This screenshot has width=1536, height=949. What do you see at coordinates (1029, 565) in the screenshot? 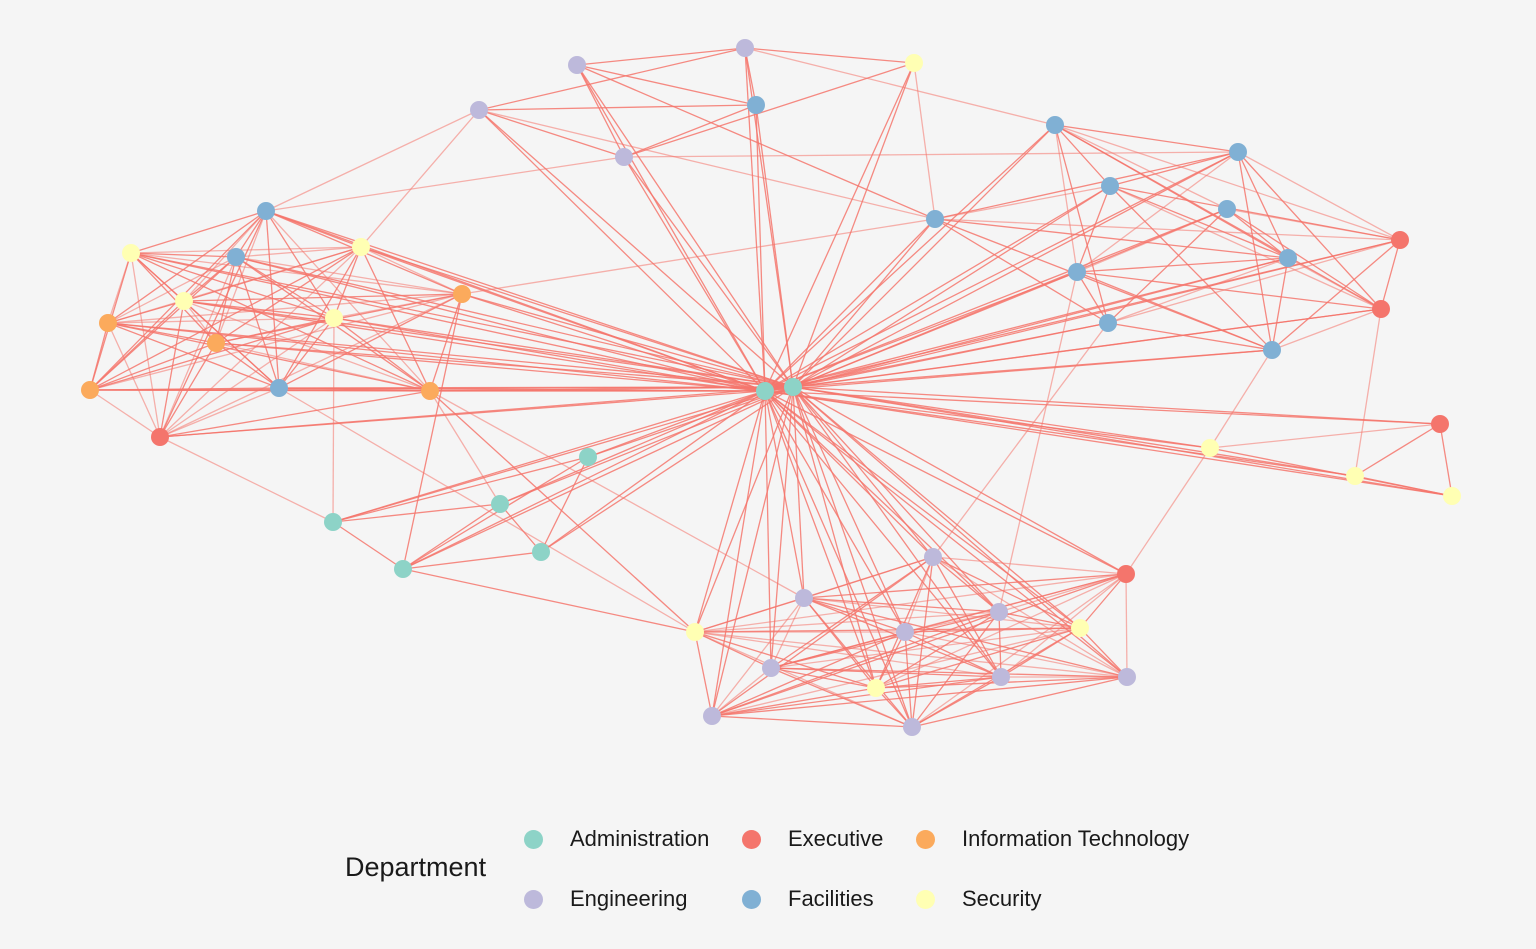
I see `edge-E5-X5` at bounding box center [1029, 565].